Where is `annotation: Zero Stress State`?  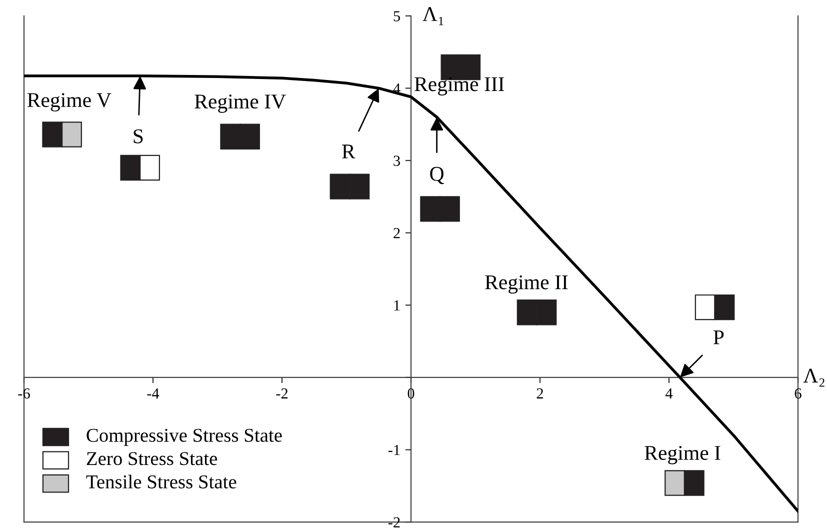 annotation: Zero Stress State is located at coordinates (152, 459).